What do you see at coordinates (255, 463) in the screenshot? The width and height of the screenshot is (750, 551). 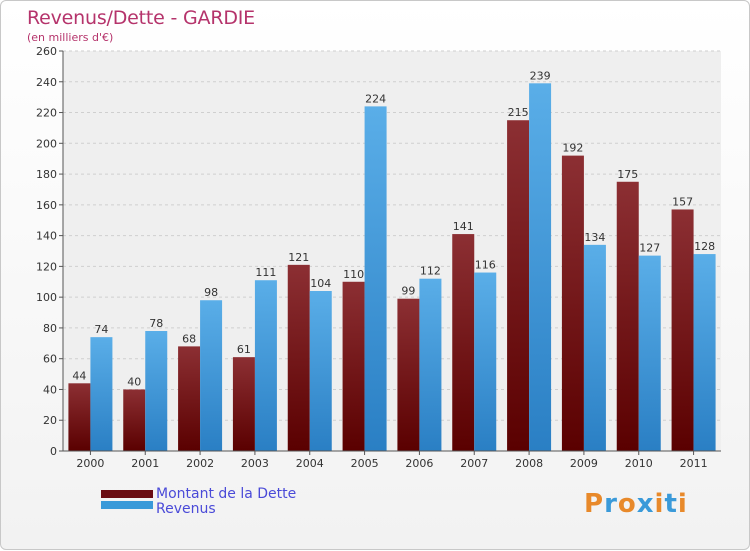 I see `x-tick-label: 2003` at bounding box center [255, 463].